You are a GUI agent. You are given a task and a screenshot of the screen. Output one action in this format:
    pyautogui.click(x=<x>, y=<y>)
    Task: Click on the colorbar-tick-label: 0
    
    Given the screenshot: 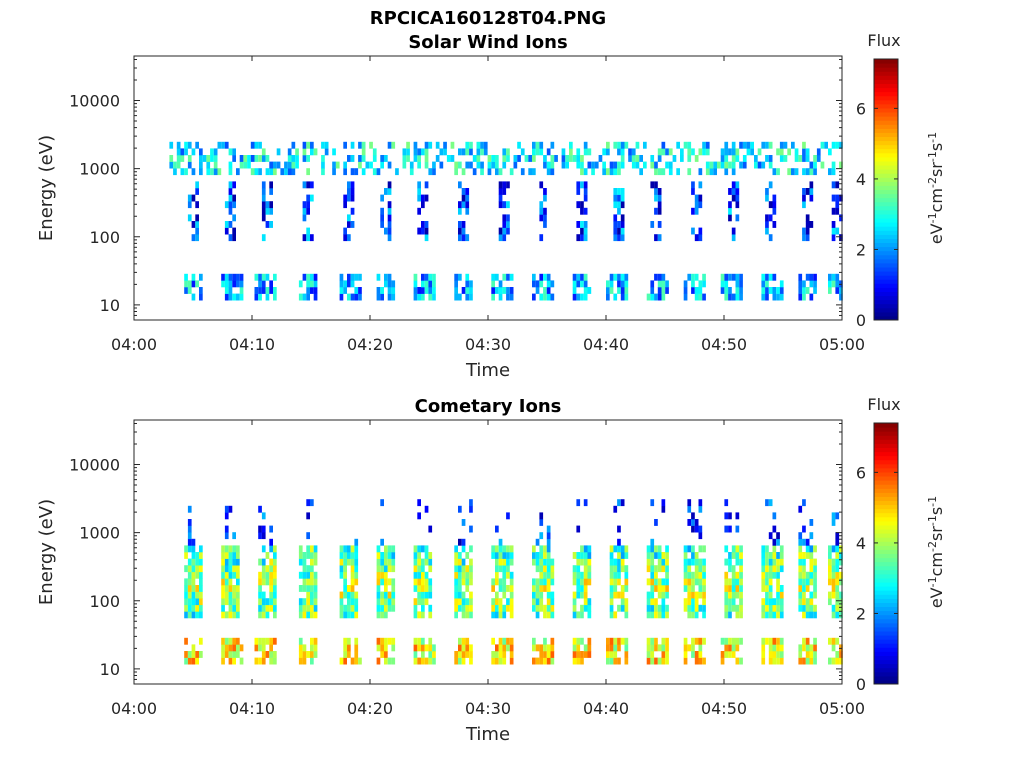 What is the action you would take?
    pyautogui.click(x=861, y=320)
    